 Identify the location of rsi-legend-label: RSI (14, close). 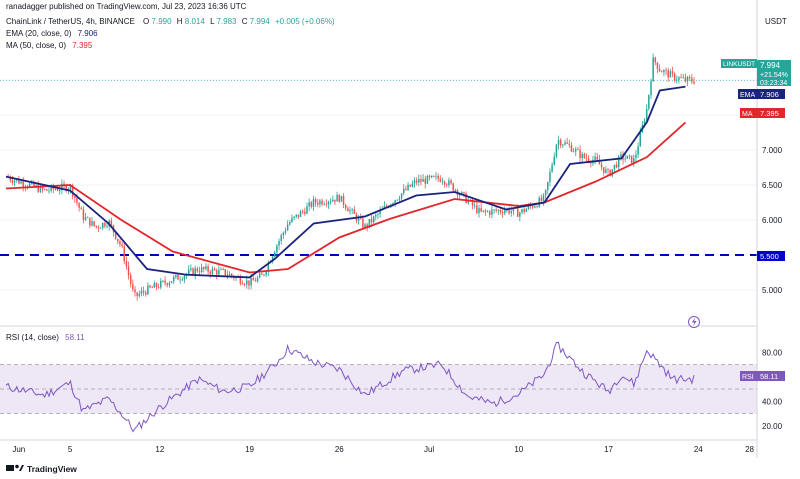
(32, 337).